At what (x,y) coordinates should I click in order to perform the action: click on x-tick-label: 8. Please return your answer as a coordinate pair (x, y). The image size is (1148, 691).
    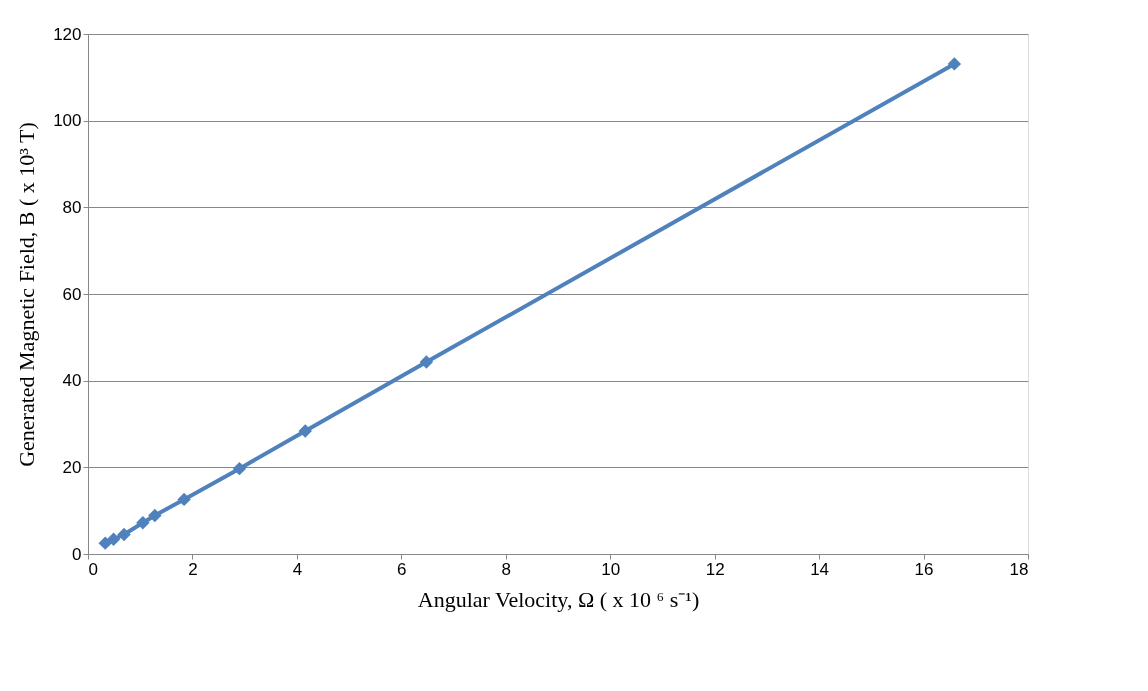
    Looking at the image, I should click on (506, 569).